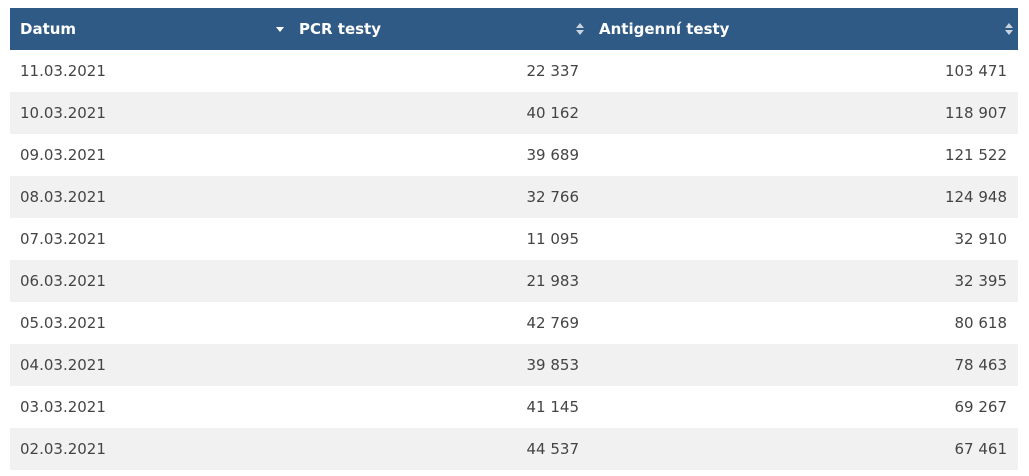  I want to click on cell-pcr: 39 853, so click(553, 365).